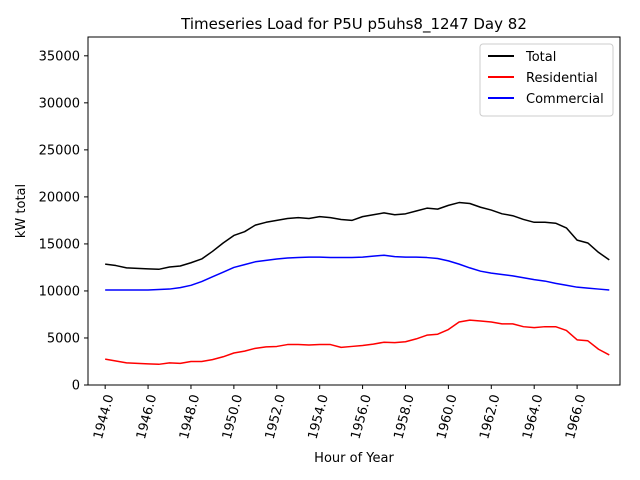 The width and height of the screenshot is (640, 480). What do you see at coordinates (357, 272) in the screenshot?
I see `series-line-commercial` at bounding box center [357, 272].